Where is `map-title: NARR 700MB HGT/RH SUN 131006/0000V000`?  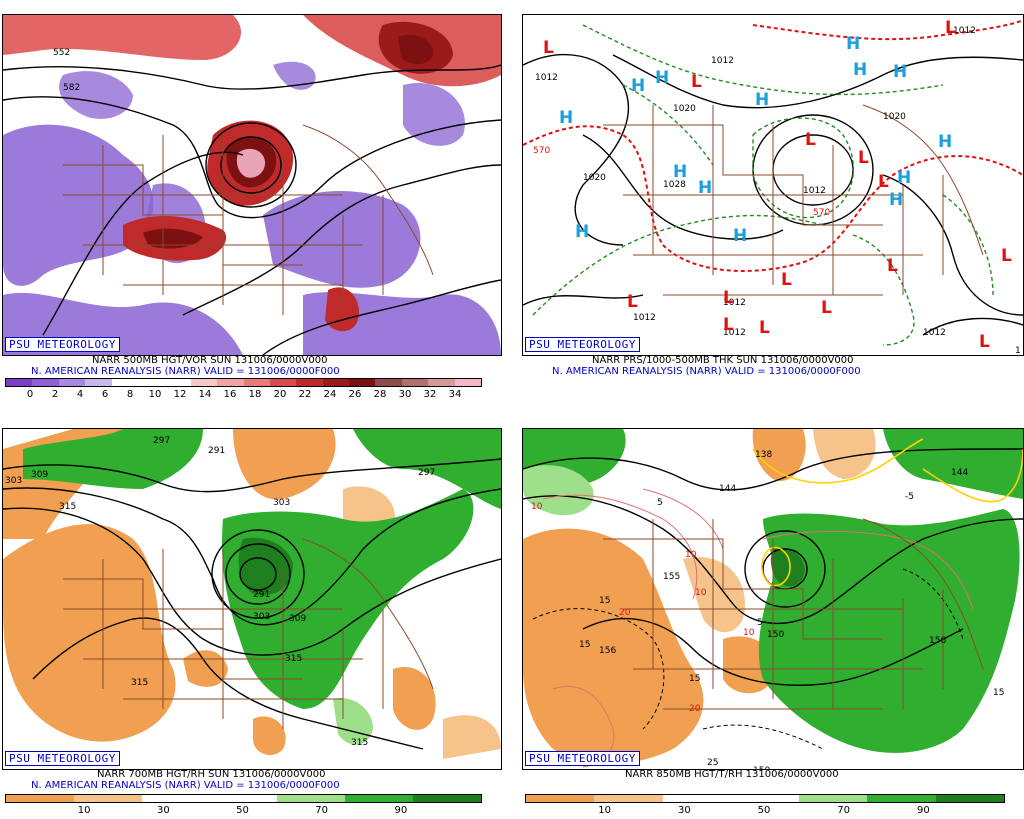 map-title: NARR 700MB HGT/RH SUN 131006/0000V000 is located at coordinates (211, 774).